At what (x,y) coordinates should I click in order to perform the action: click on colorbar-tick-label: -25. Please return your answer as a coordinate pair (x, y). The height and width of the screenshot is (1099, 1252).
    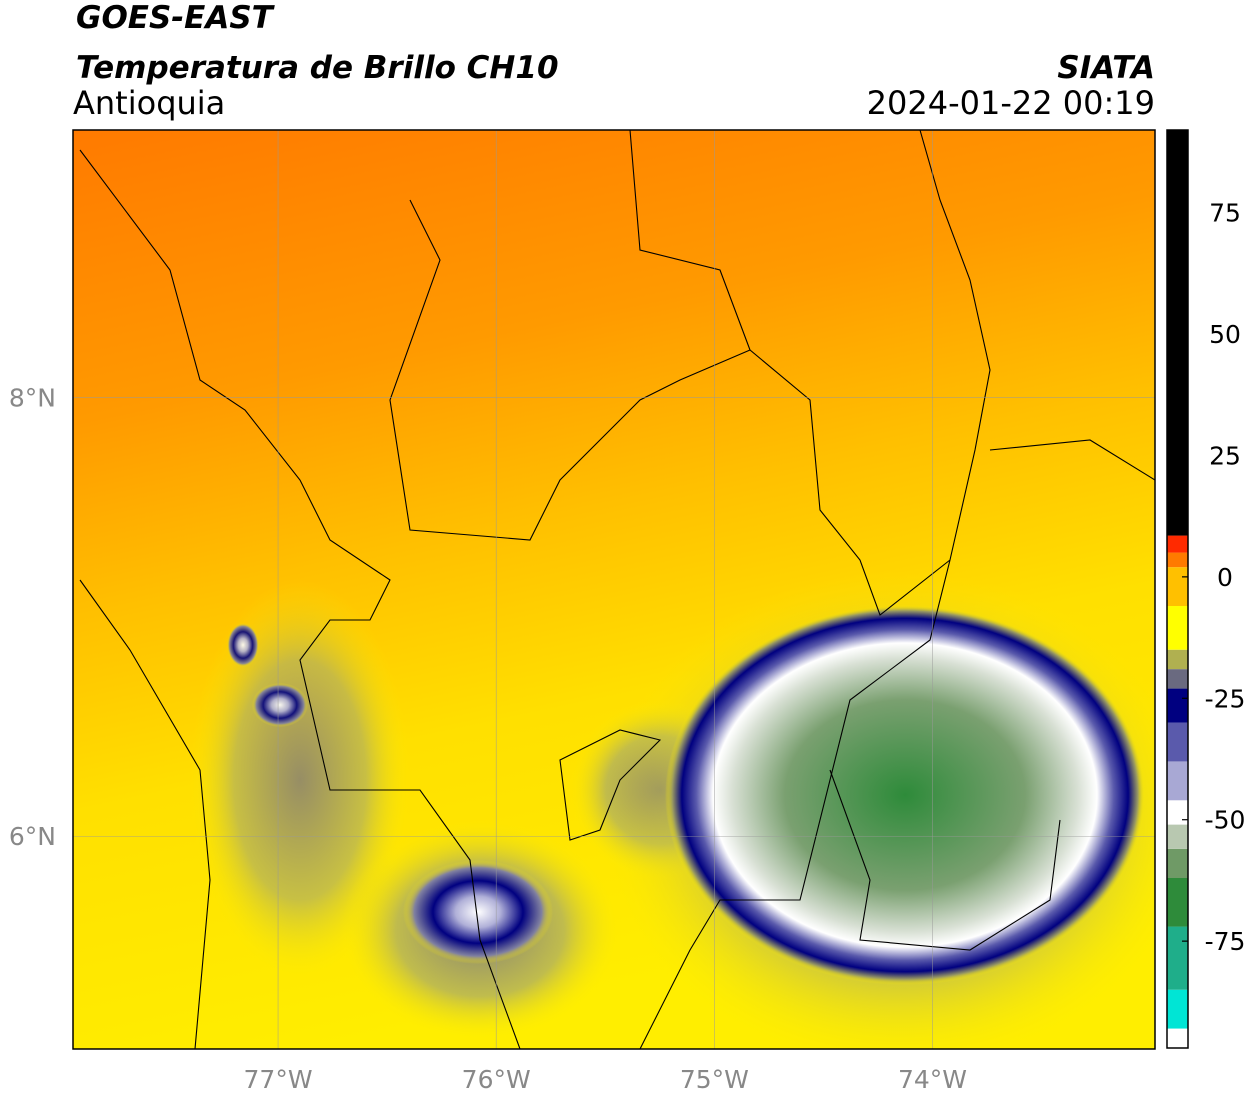
    Looking at the image, I should click on (1225, 698).